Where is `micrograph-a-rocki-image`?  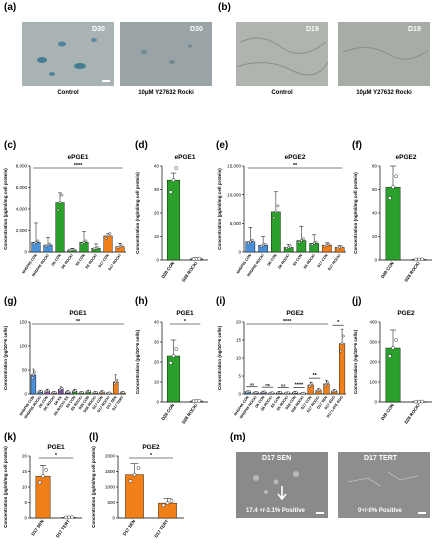 micrograph-a-rocki-image is located at coordinates (166, 54).